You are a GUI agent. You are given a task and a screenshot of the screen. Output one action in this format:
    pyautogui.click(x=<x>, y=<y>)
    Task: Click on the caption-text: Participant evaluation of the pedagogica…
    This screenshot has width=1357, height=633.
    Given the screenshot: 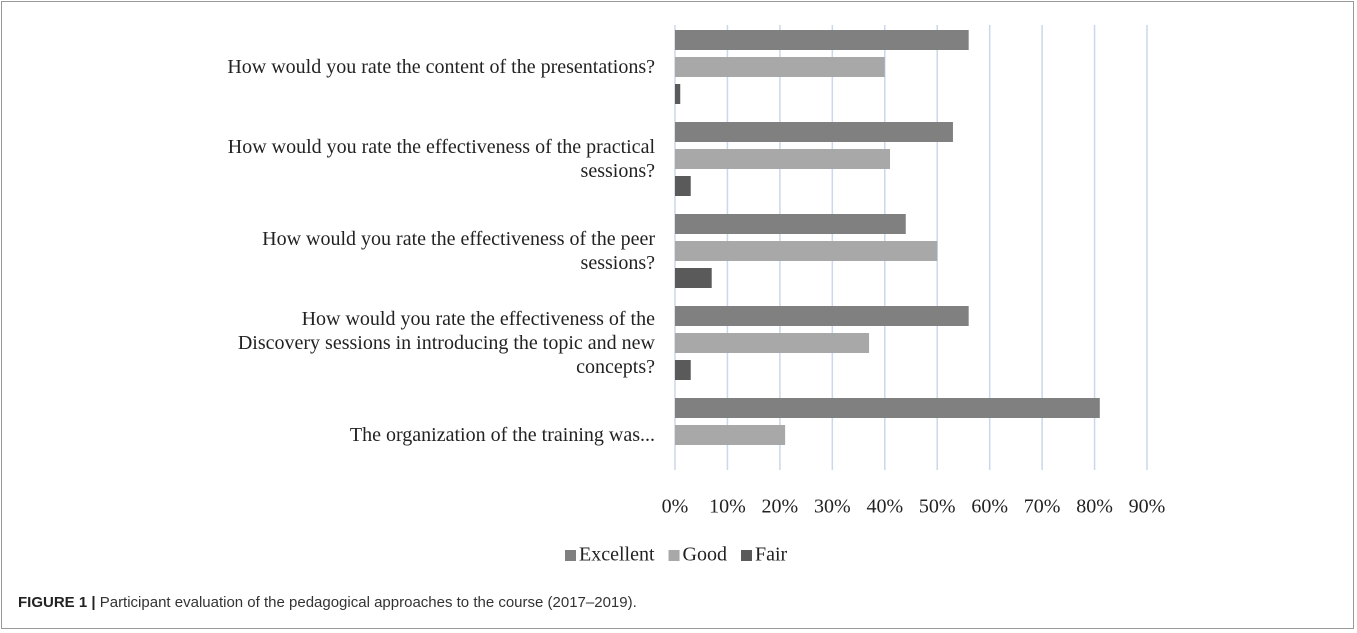 What is the action you would take?
    pyautogui.click(x=368, y=602)
    